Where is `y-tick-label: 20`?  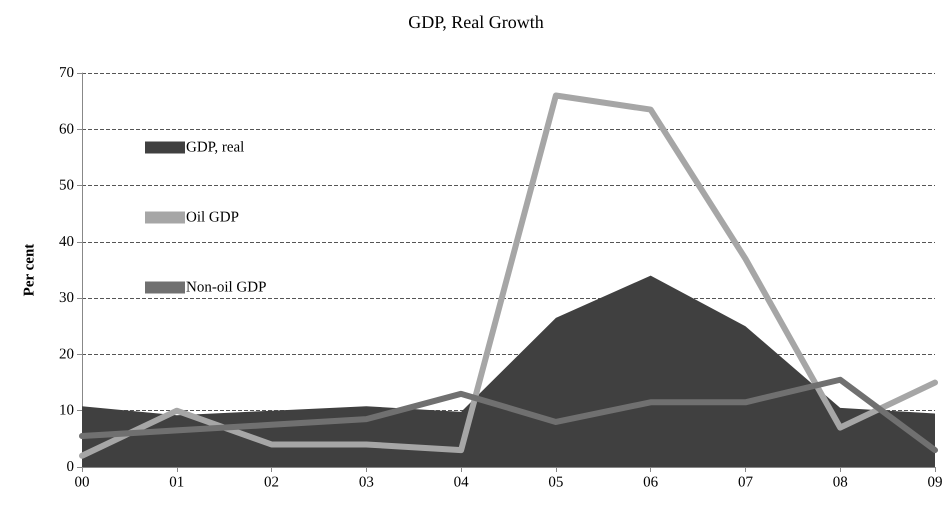
y-tick-label: 20 is located at coordinates (66, 354).